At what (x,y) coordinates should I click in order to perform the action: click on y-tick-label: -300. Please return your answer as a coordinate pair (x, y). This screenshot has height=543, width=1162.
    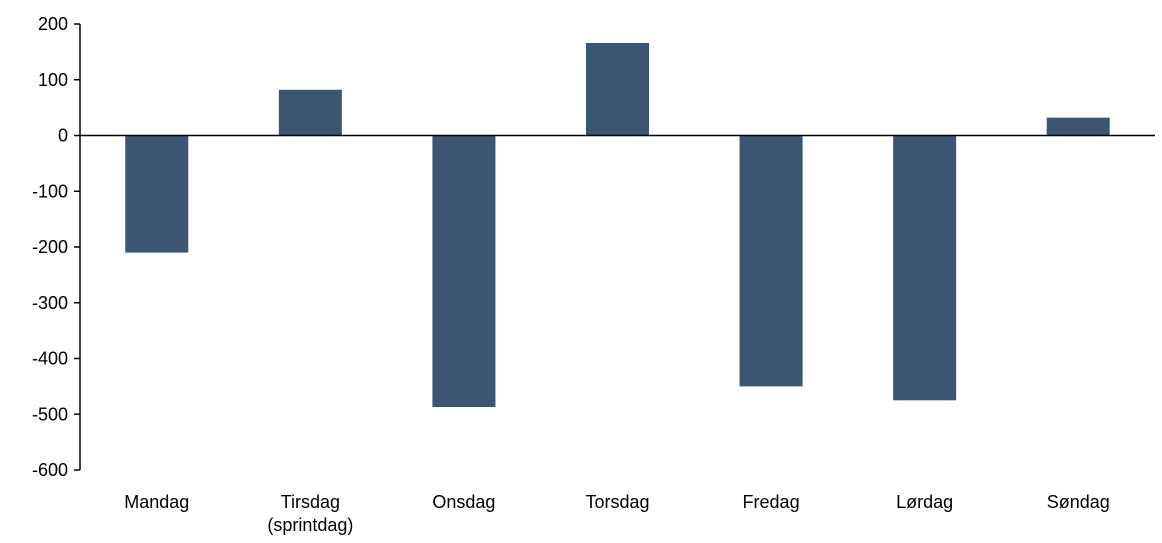
    Looking at the image, I should click on (50, 303).